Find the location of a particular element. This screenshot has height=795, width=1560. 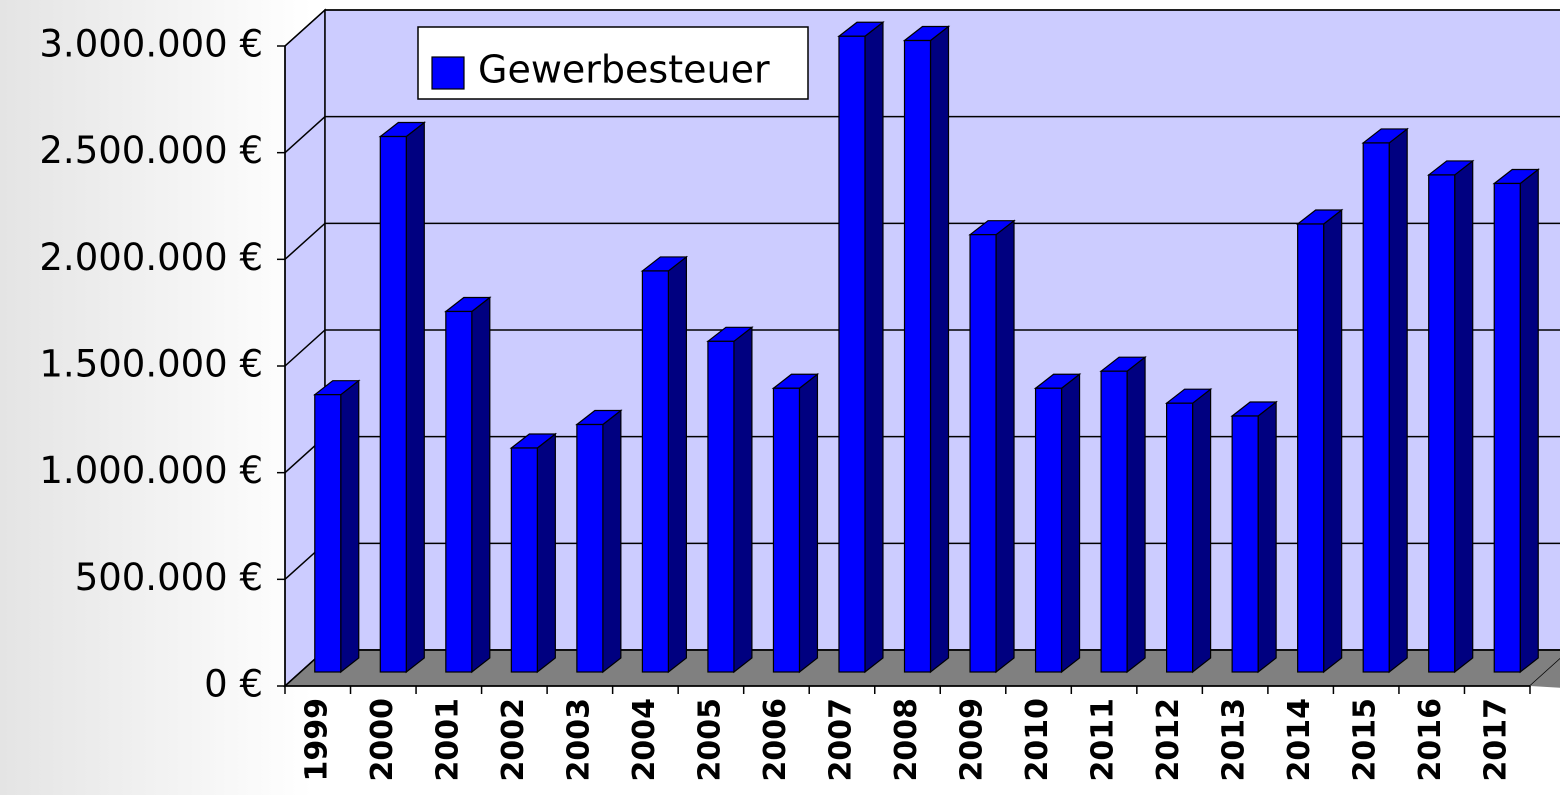

x-tick-label: 2000 is located at coordinates (382, 740).